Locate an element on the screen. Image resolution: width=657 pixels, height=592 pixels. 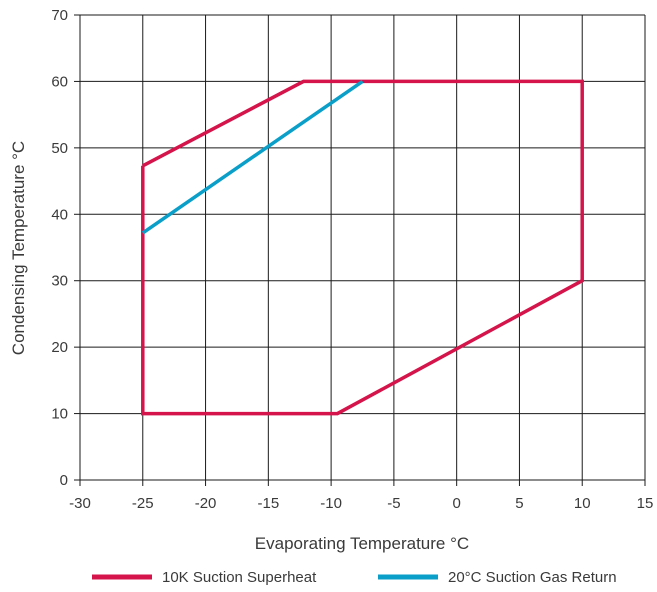
legend-label: 10K Suction Superheat is located at coordinates (239, 577).